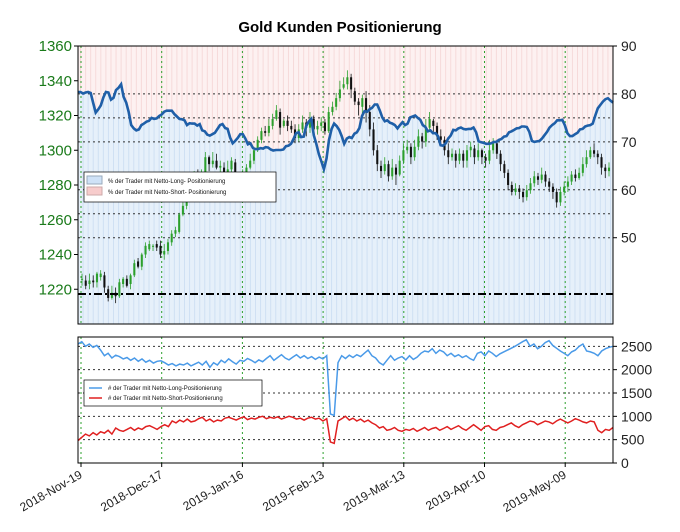 This screenshot has height=532, width=680. What do you see at coordinates (346, 127) in the screenshot?
I see `long-percent-line` at bounding box center [346, 127].